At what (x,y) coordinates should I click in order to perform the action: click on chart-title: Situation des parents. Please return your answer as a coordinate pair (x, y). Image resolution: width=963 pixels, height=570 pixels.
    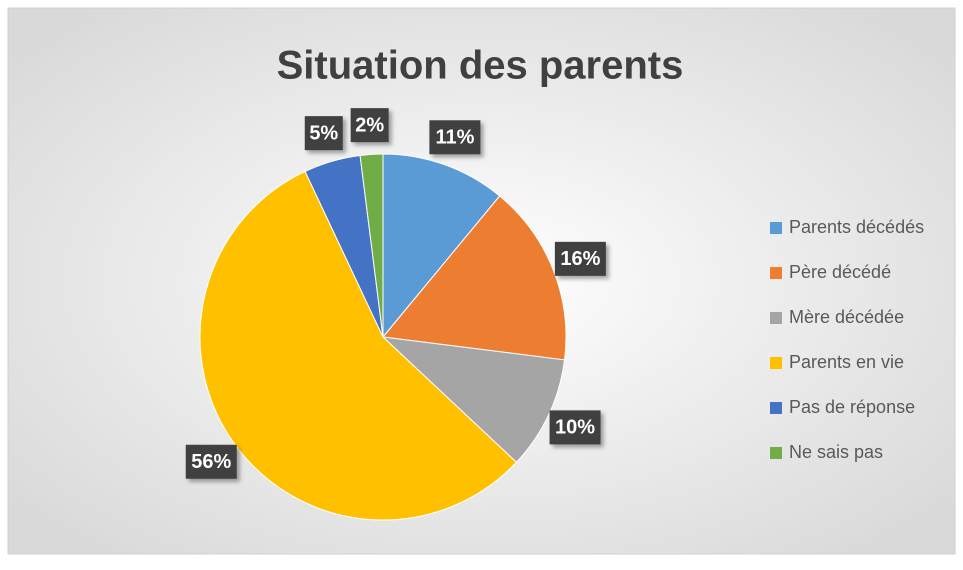
    Looking at the image, I should click on (480, 66).